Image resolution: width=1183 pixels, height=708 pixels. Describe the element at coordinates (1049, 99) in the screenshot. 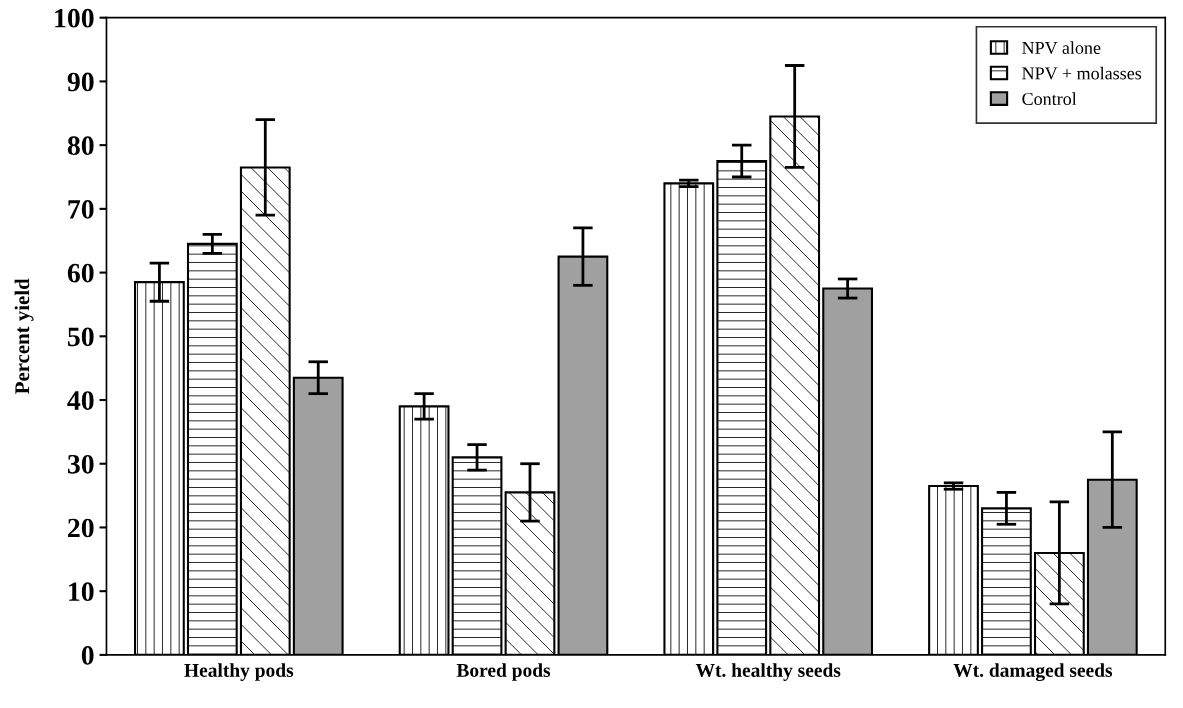

I see `legend-label: Control` at that location.